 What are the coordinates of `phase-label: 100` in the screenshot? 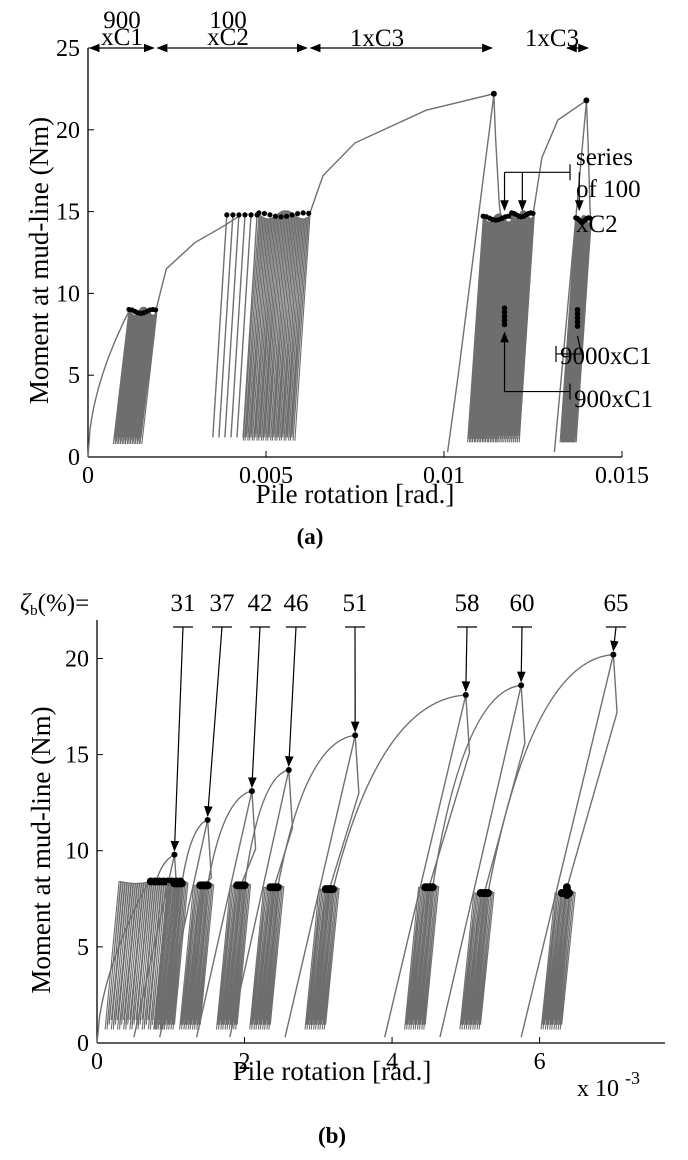 It's located at (228, 20).